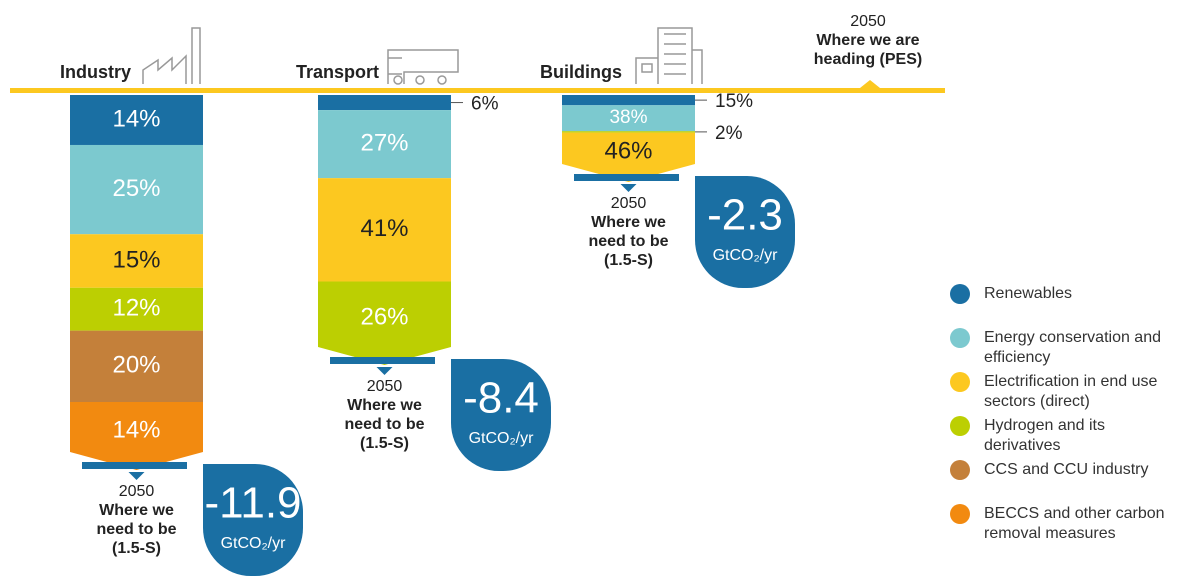 The image size is (1180, 582). What do you see at coordinates (1028, 293) in the screenshot?
I see `legend-label: Renewables` at bounding box center [1028, 293].